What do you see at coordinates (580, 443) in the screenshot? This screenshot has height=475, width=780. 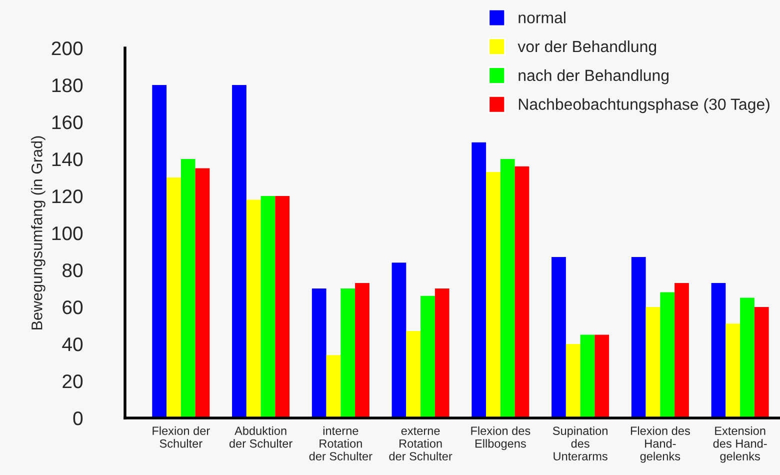 I see `x-tick-label: Supination des Unterarms` at bounding box center [580, 443].